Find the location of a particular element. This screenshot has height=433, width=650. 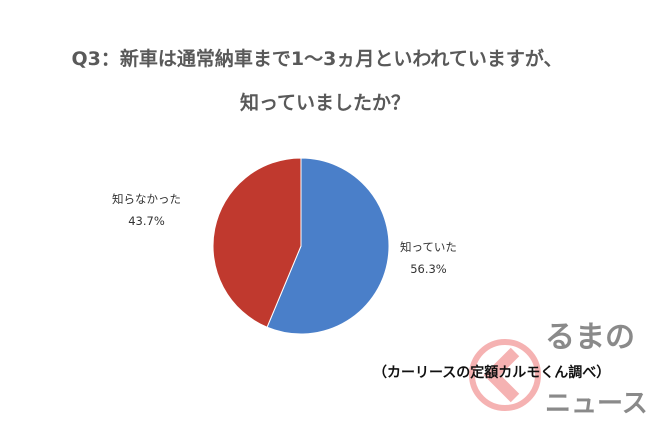

slice-label-text: 知らなかった is located at coordinates (146, 199).